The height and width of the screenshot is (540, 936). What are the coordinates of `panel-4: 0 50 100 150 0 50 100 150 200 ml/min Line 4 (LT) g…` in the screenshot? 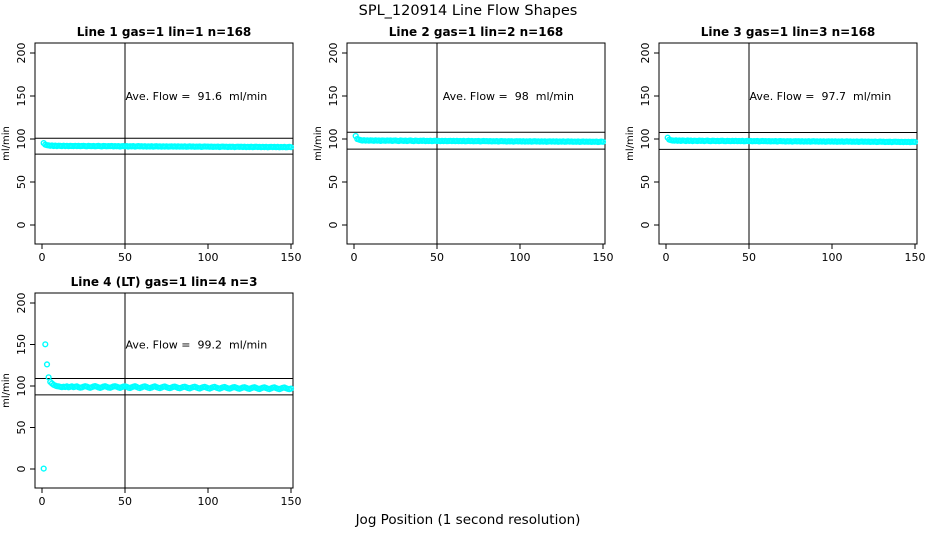 It's located at (151, 391).